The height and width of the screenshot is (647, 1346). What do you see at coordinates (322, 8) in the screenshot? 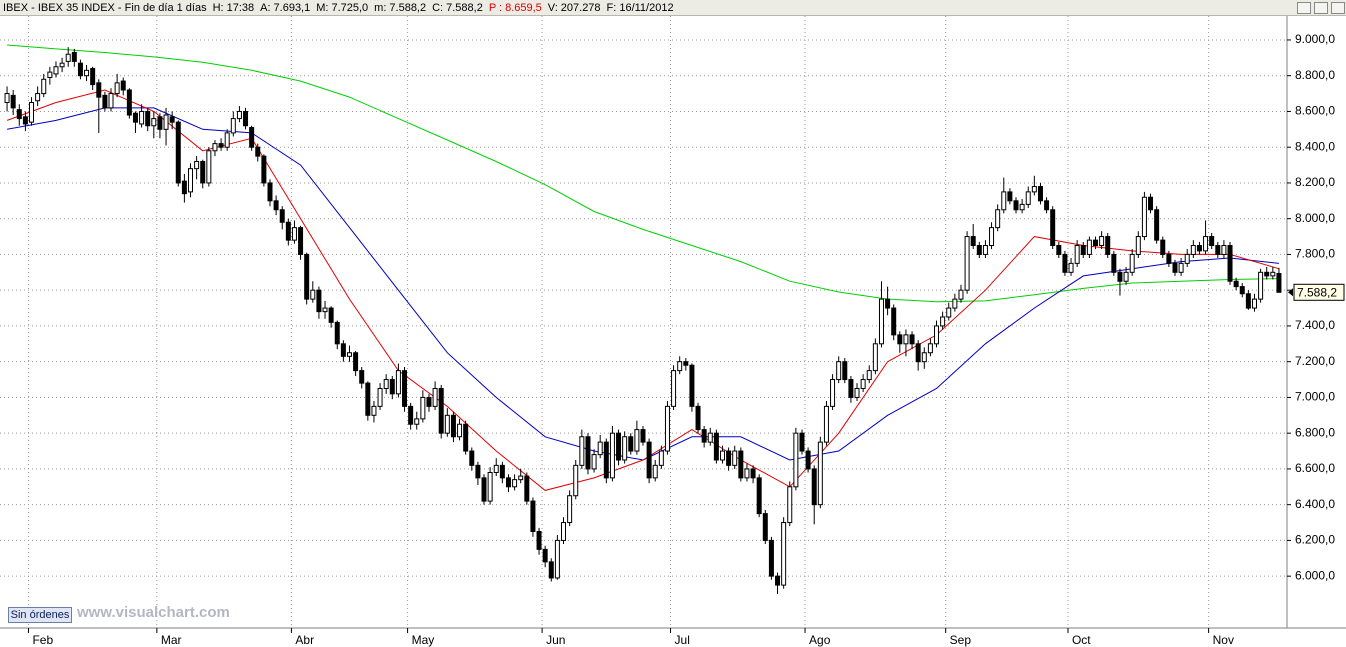
I see `field-key: M:` at bounding box center [322, 8].